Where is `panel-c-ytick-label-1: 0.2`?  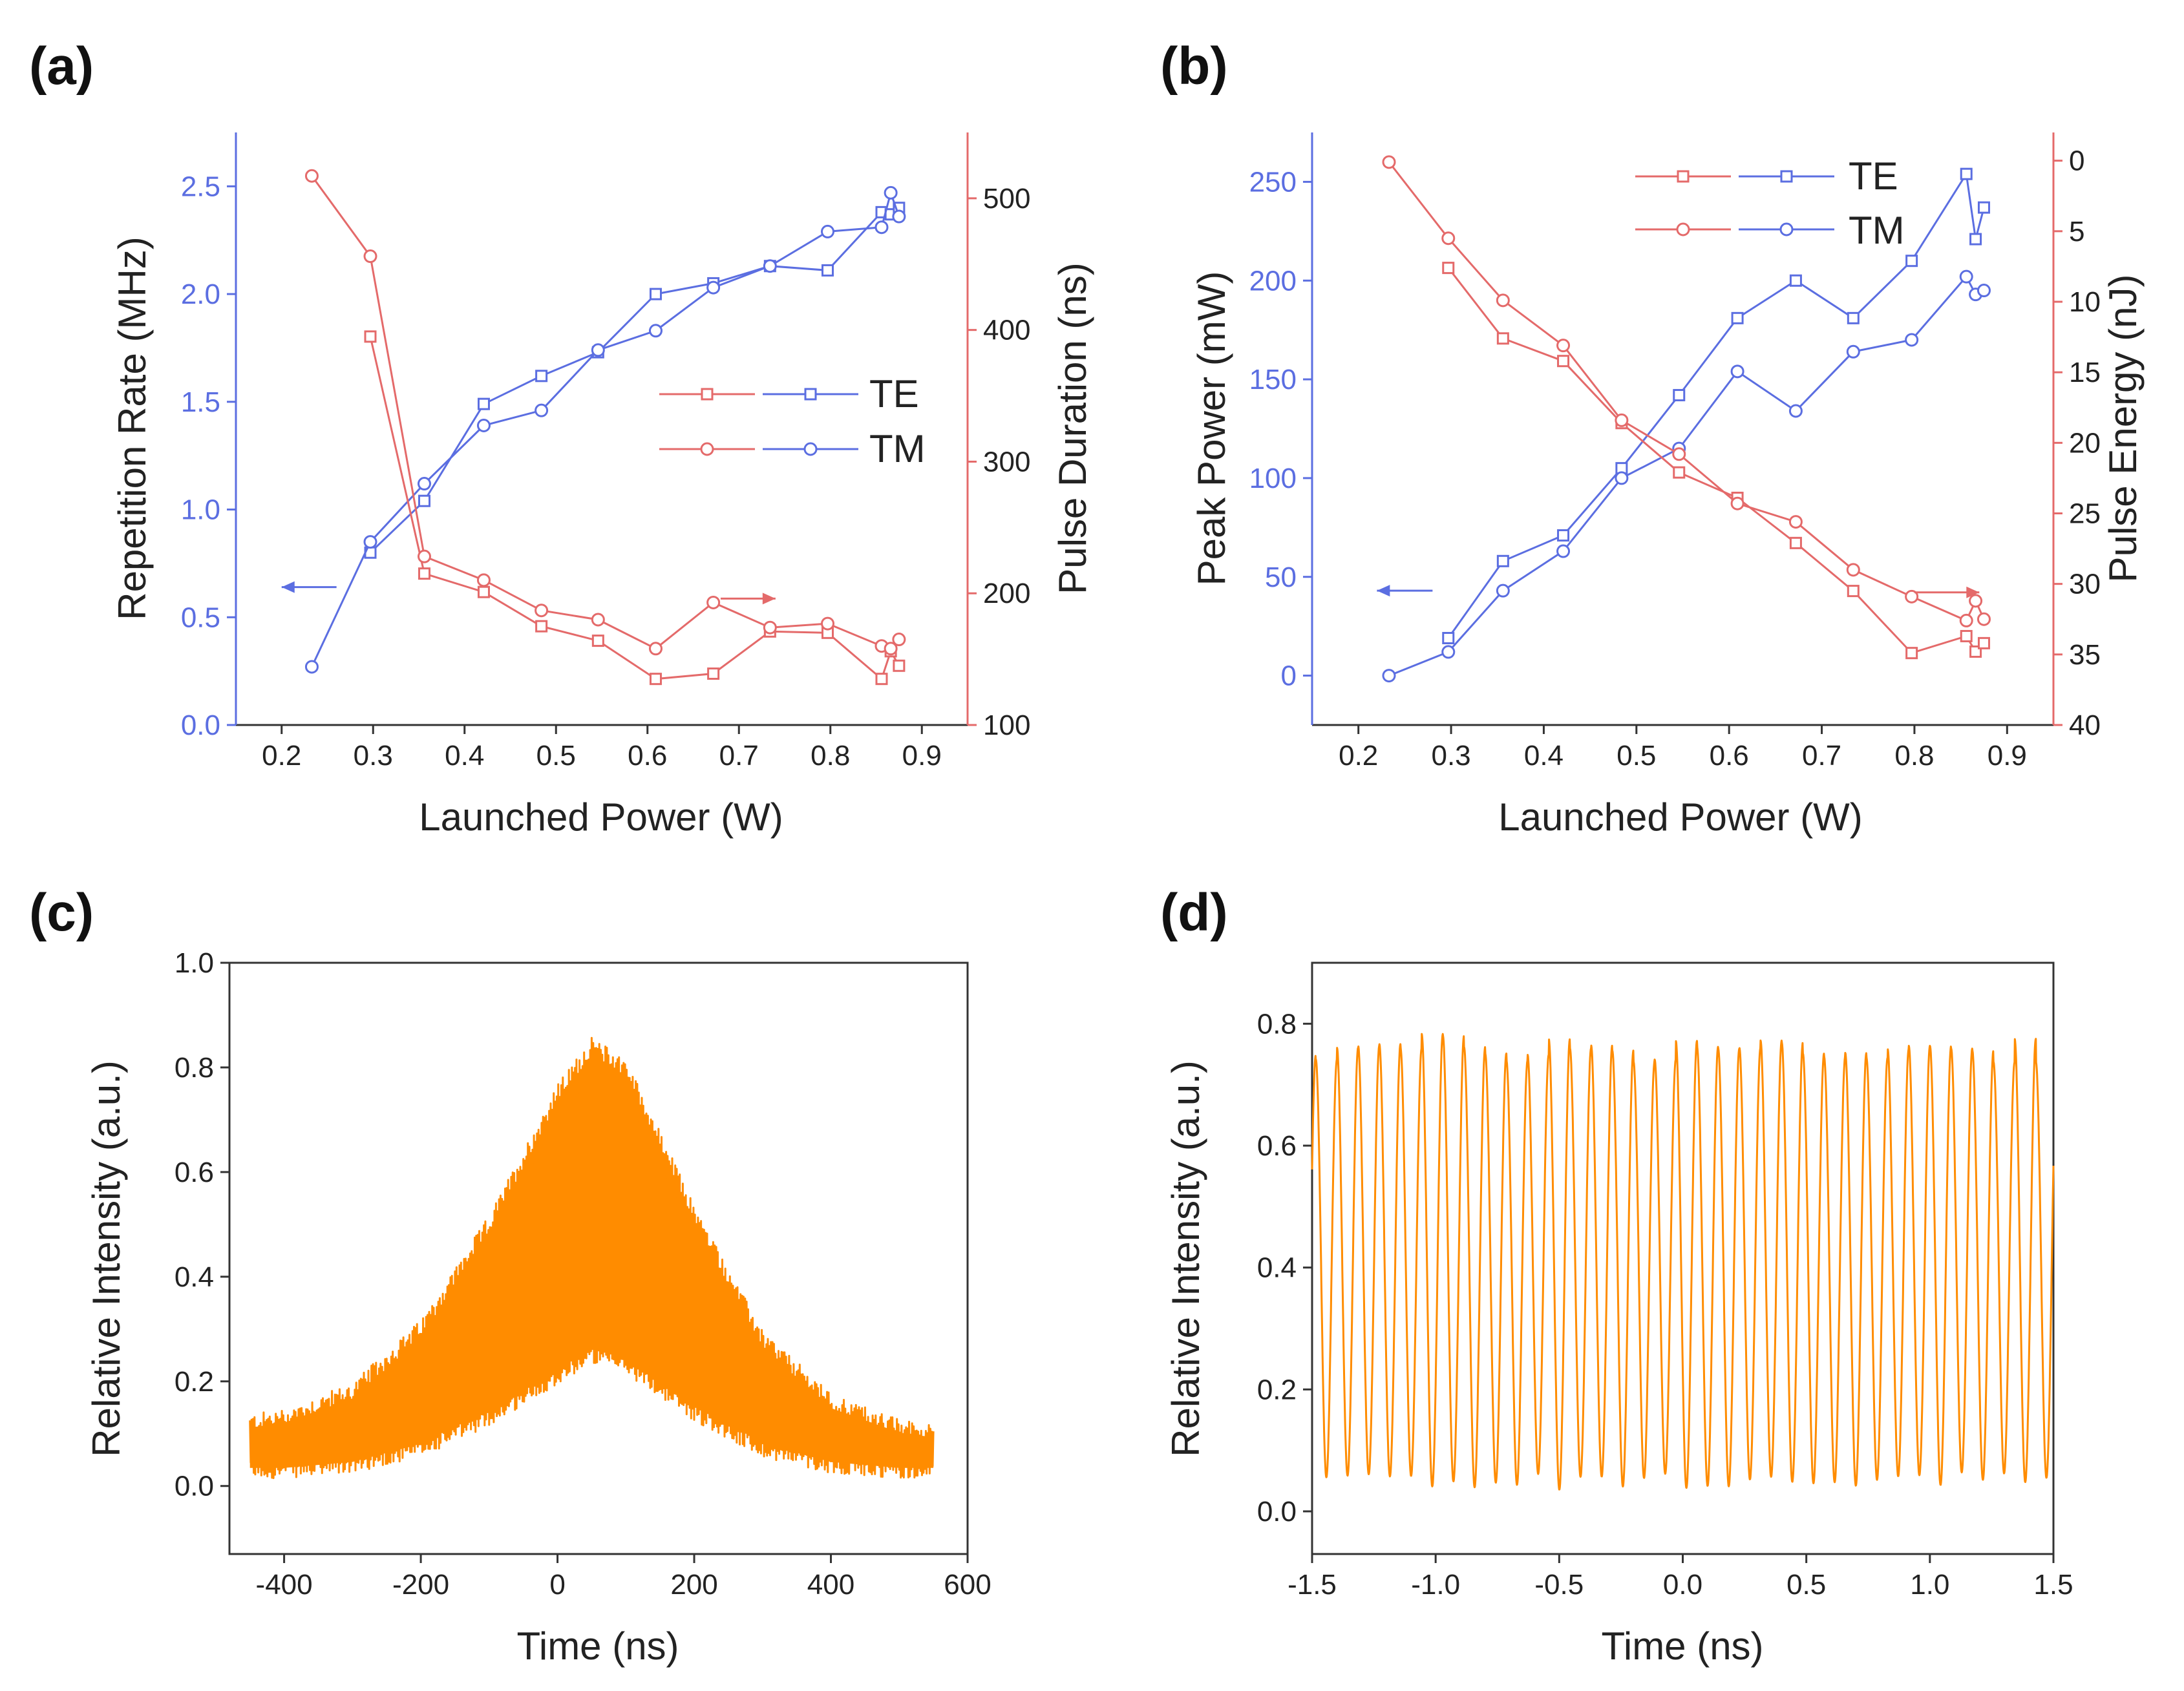
panel-c-ytick-label-1: 0.2 is located at coordinates (194, 1382).